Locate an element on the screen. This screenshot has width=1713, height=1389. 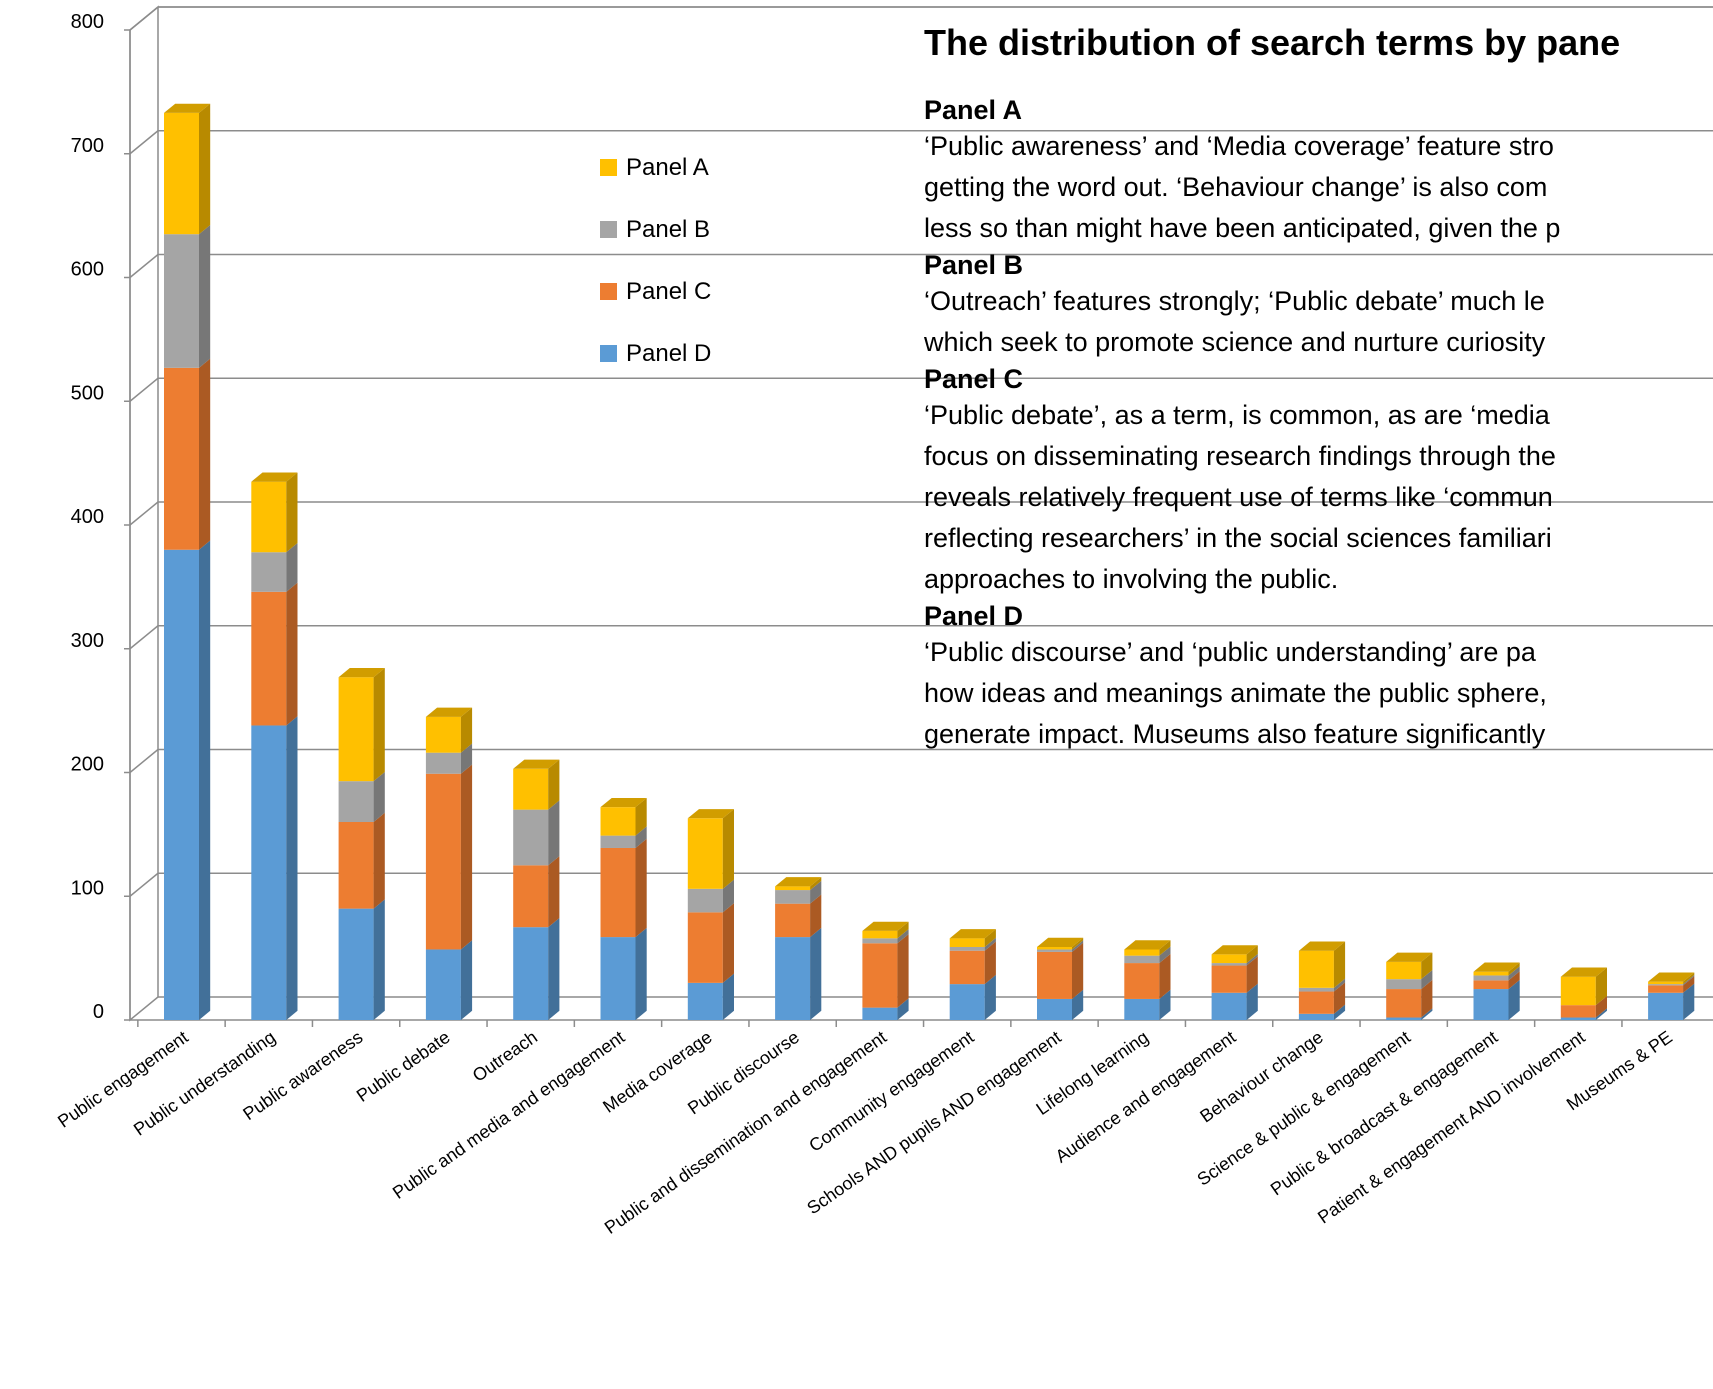
legend-label: Panel A is located at coordinates (667, 167).